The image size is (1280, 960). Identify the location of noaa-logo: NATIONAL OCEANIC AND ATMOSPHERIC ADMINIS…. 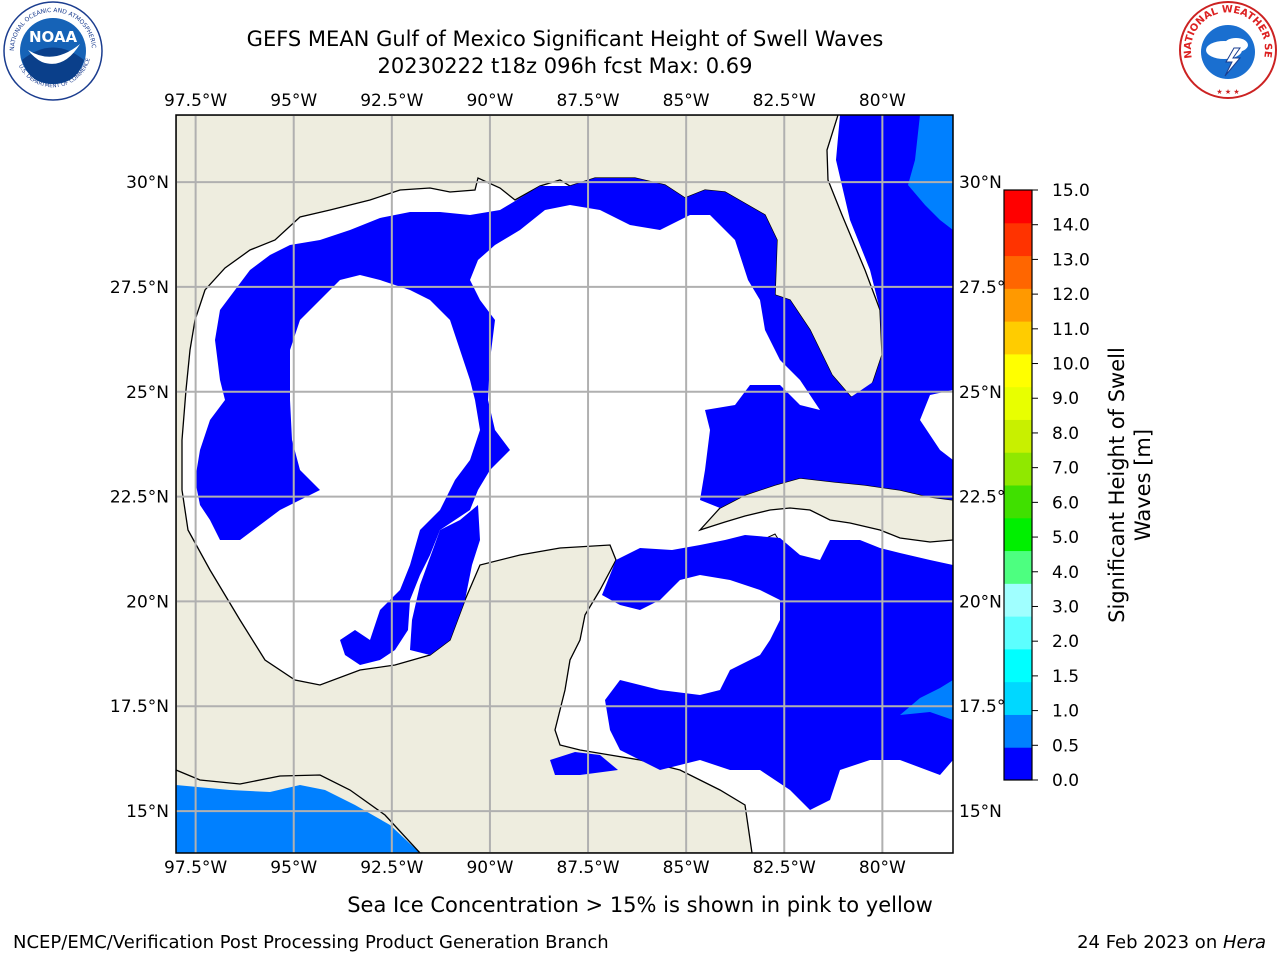
(52, 51).